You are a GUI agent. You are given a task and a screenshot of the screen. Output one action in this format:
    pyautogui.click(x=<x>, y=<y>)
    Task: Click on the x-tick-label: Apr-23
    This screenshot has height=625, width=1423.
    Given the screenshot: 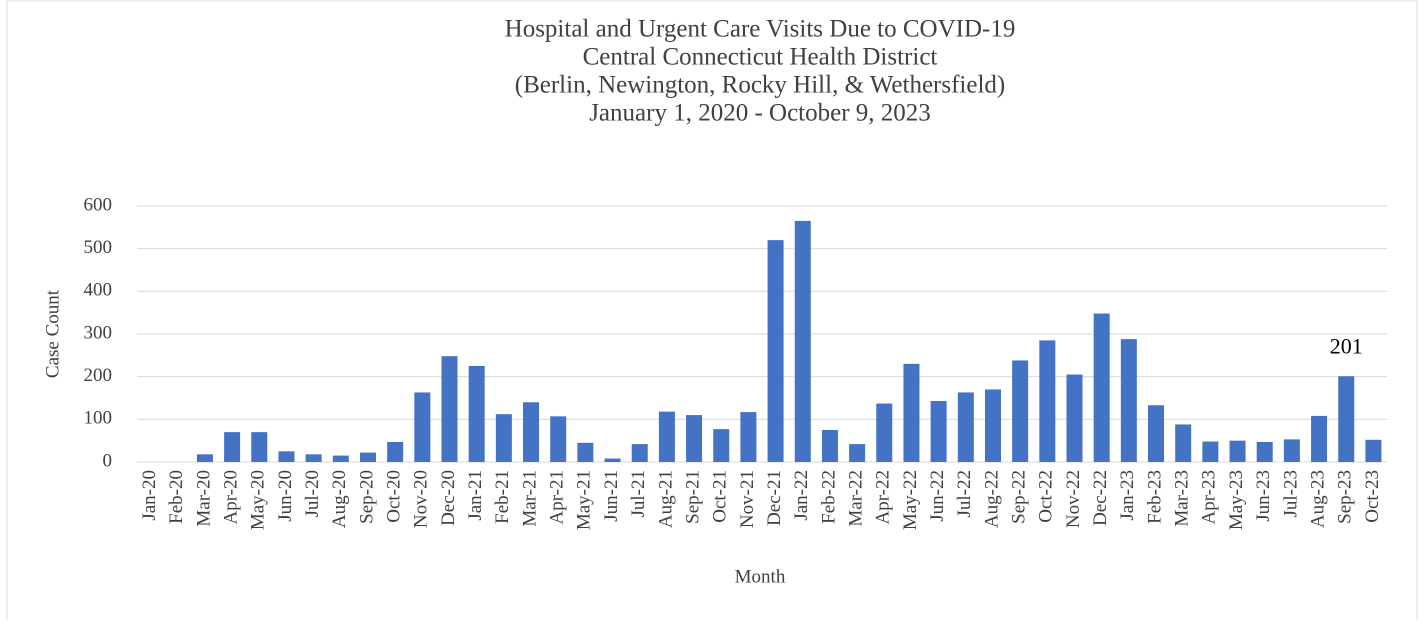 What is the action you would take?
    pyautogui.click(x=1209, y=497)
    